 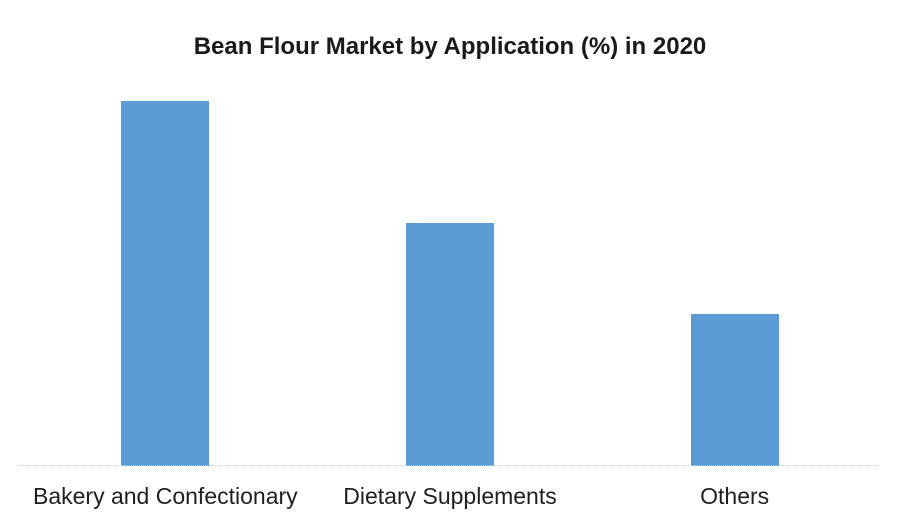 I want to click on x-axis-line, so click(x=448, y=465).